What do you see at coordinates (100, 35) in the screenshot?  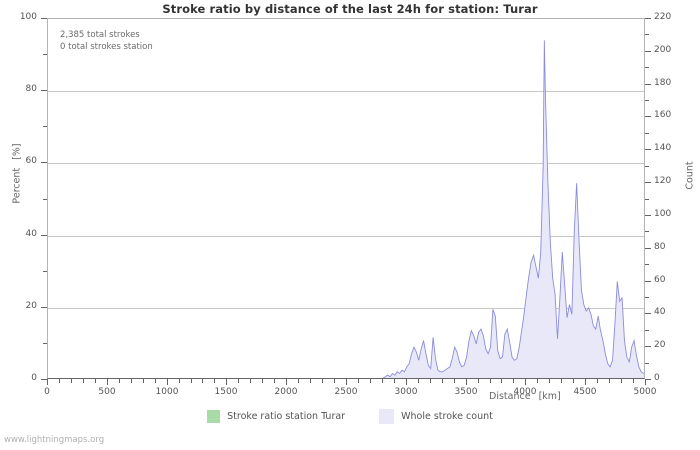 I see `annotation-total-strokes: 2,385 total strokes` at bounding box center [100, 35].